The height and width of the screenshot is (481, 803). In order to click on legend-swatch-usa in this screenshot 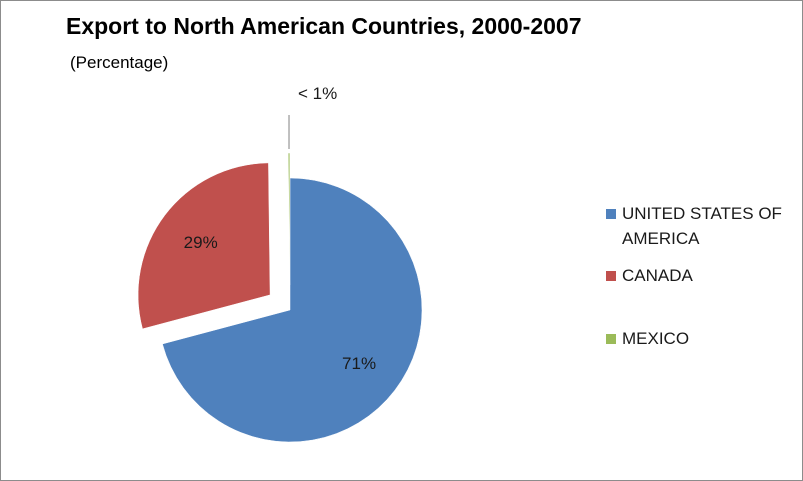, I will do `click(611, 214)`.